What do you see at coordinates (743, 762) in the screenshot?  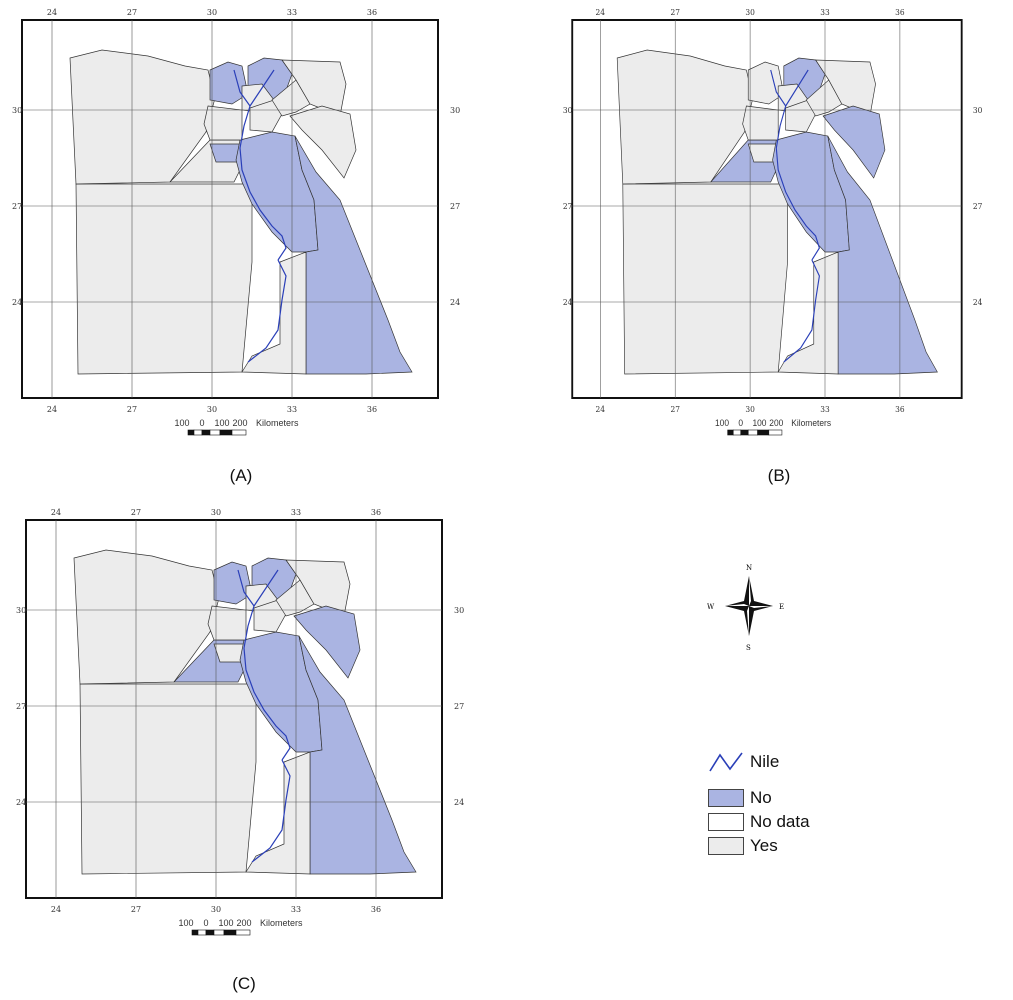 I see `legend-item-nile: Nile` at bounding box center [743, 762].